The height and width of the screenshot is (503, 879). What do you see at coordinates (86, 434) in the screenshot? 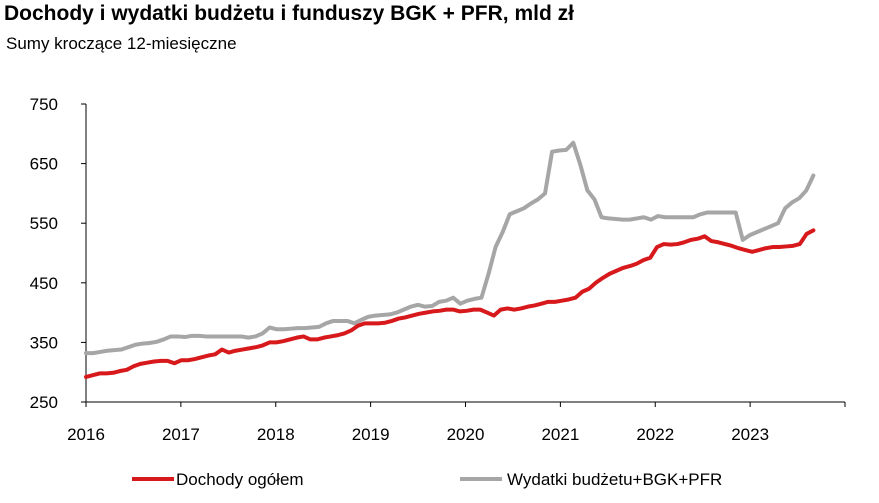
I see `x-tick-label: 2016` at bounding box center [86, 434].